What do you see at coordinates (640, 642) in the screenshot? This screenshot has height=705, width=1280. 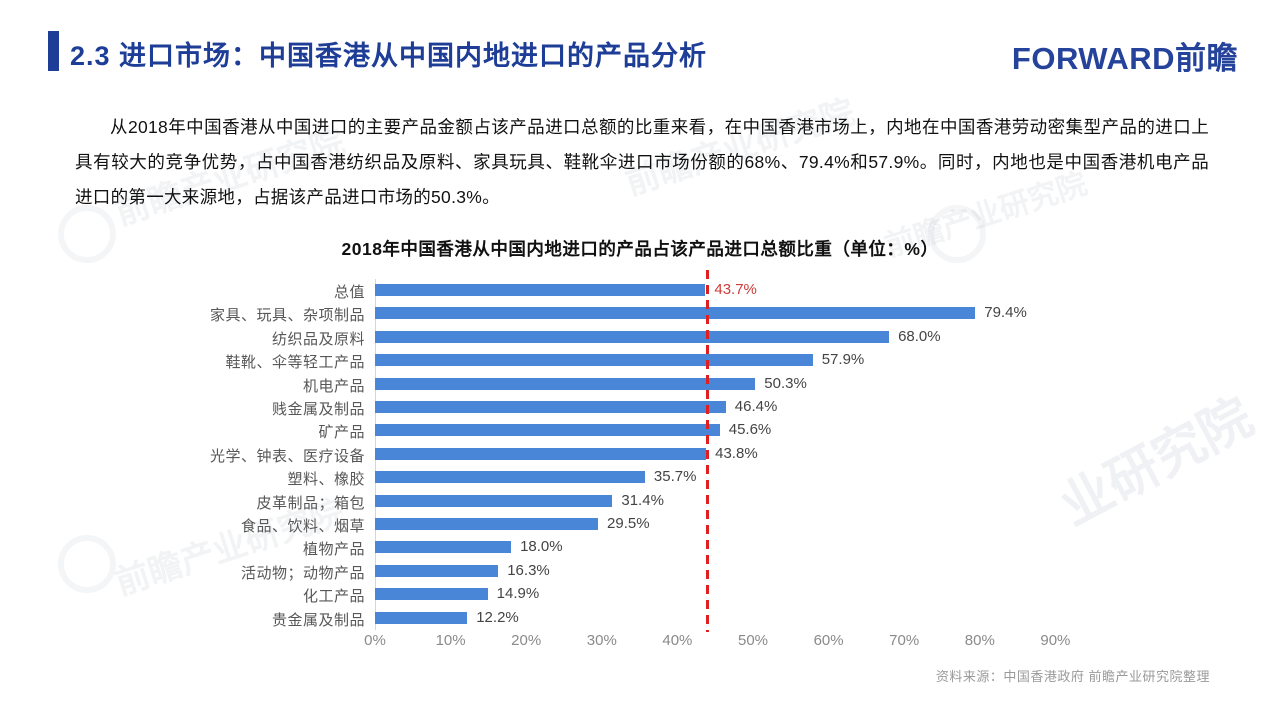 I see `x-axis-ticks: 0% 10% 20% 30% 40% 50% 60% 70% 80% 90%` at bounding box center [640, 642].